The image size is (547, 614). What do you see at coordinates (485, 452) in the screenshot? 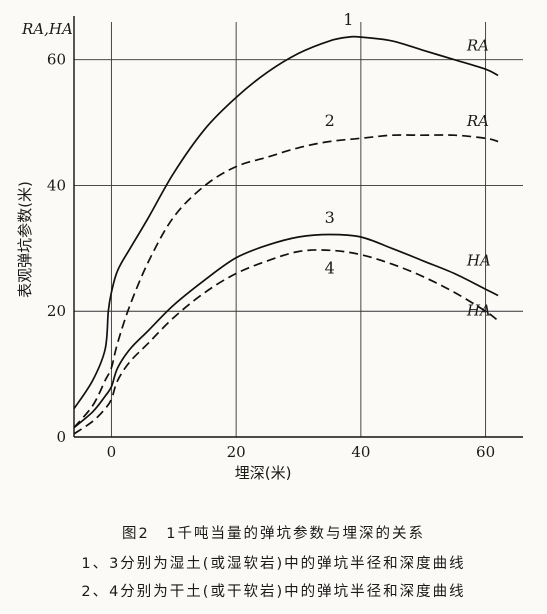
I see `x-tick-label: 60` at bounding box center [485, 452].